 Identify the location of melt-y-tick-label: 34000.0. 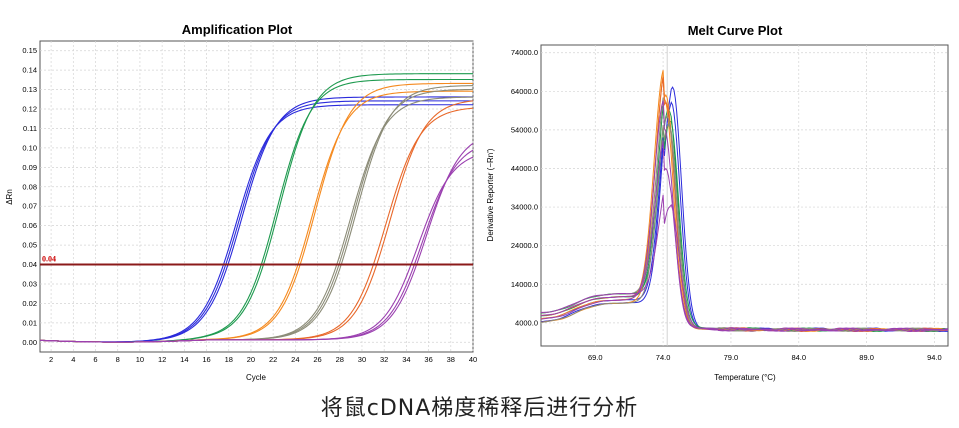
(524, 207).